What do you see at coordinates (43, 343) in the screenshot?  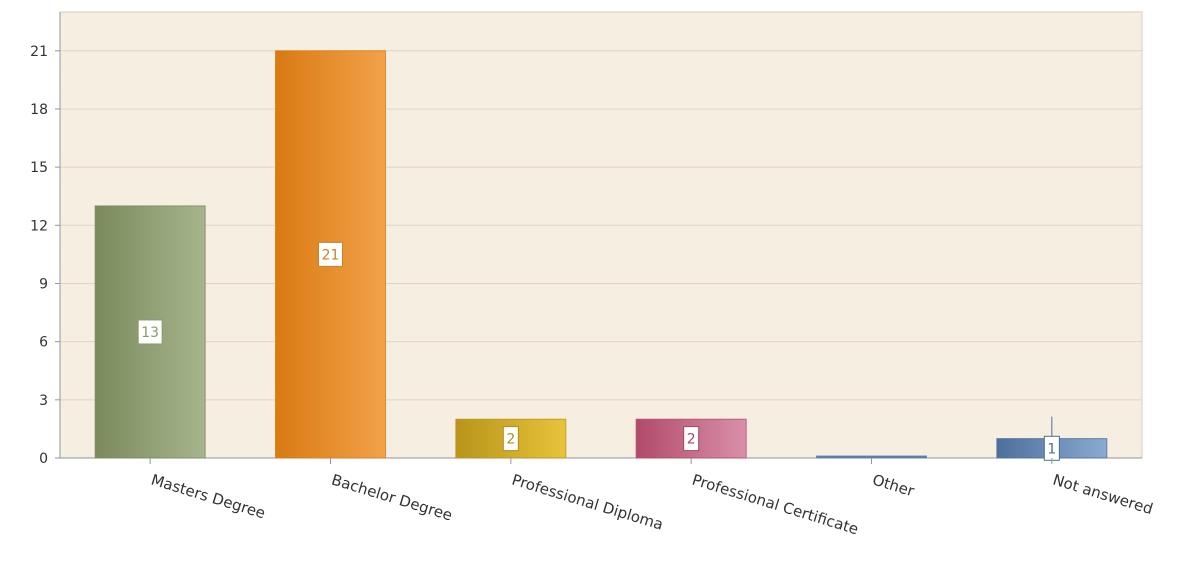 I see `y-tick-label: 6` at bounding box center [43, 343].